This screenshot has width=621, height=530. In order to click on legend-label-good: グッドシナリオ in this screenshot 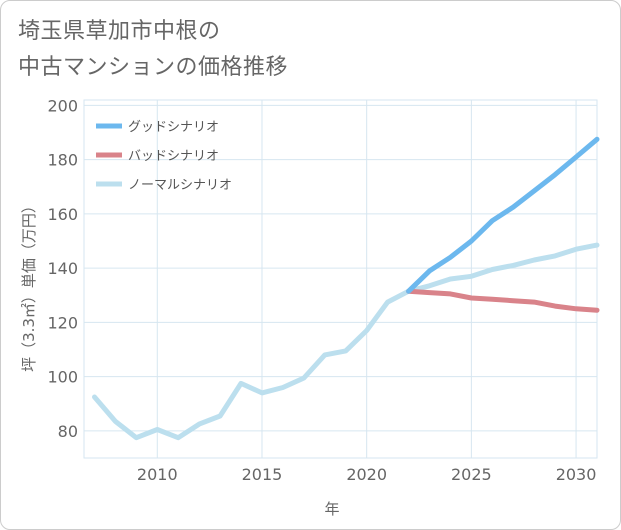, I will do `click(173, 127)`.